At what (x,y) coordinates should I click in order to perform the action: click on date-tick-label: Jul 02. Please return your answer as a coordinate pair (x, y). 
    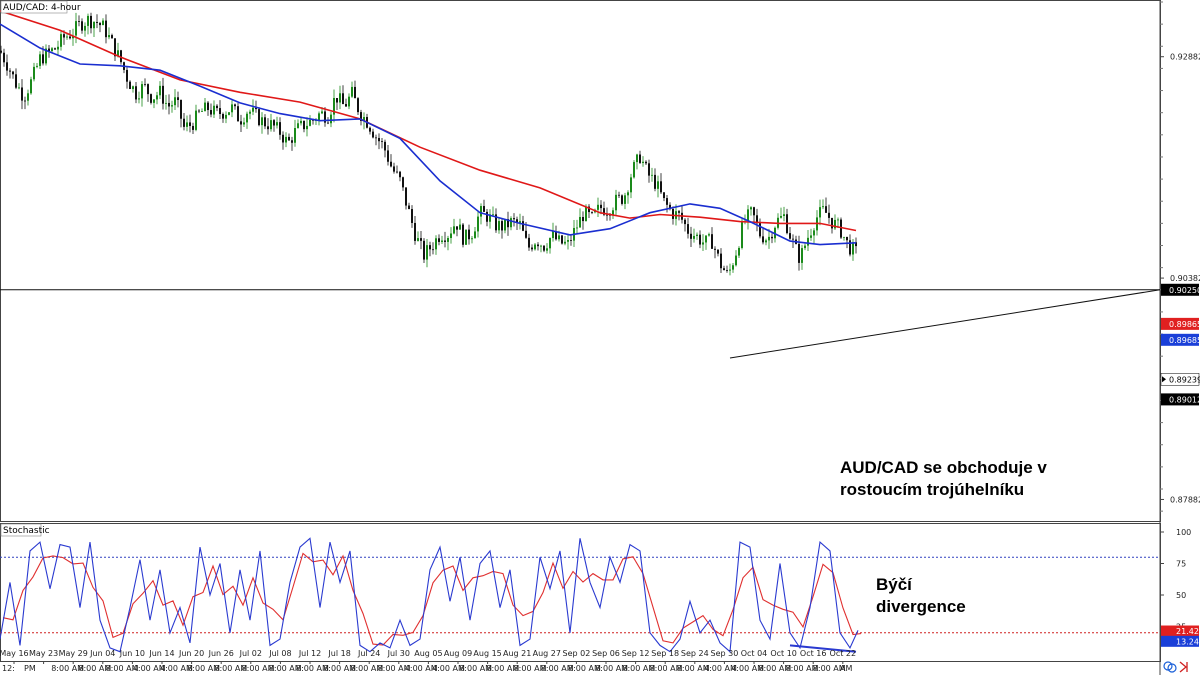
    Looking at the image, I should click on (250, 653).